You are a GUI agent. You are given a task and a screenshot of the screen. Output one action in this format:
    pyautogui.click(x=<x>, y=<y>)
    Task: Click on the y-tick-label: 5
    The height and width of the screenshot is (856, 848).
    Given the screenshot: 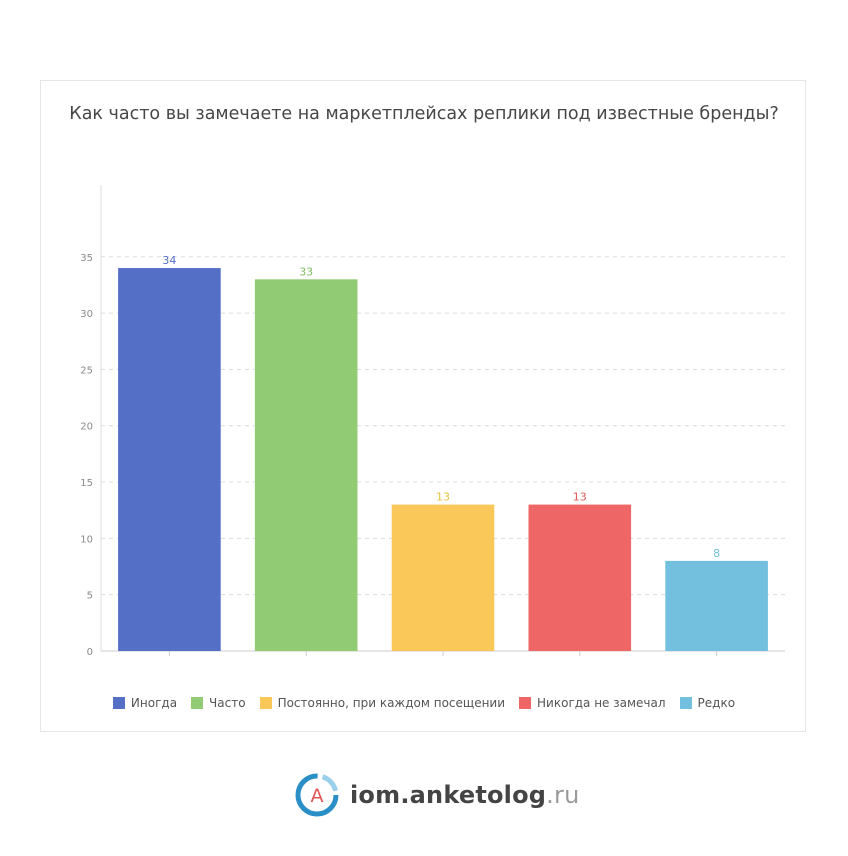 What is the action you would take?
    pyautogui.click(x=90, y=596)
    